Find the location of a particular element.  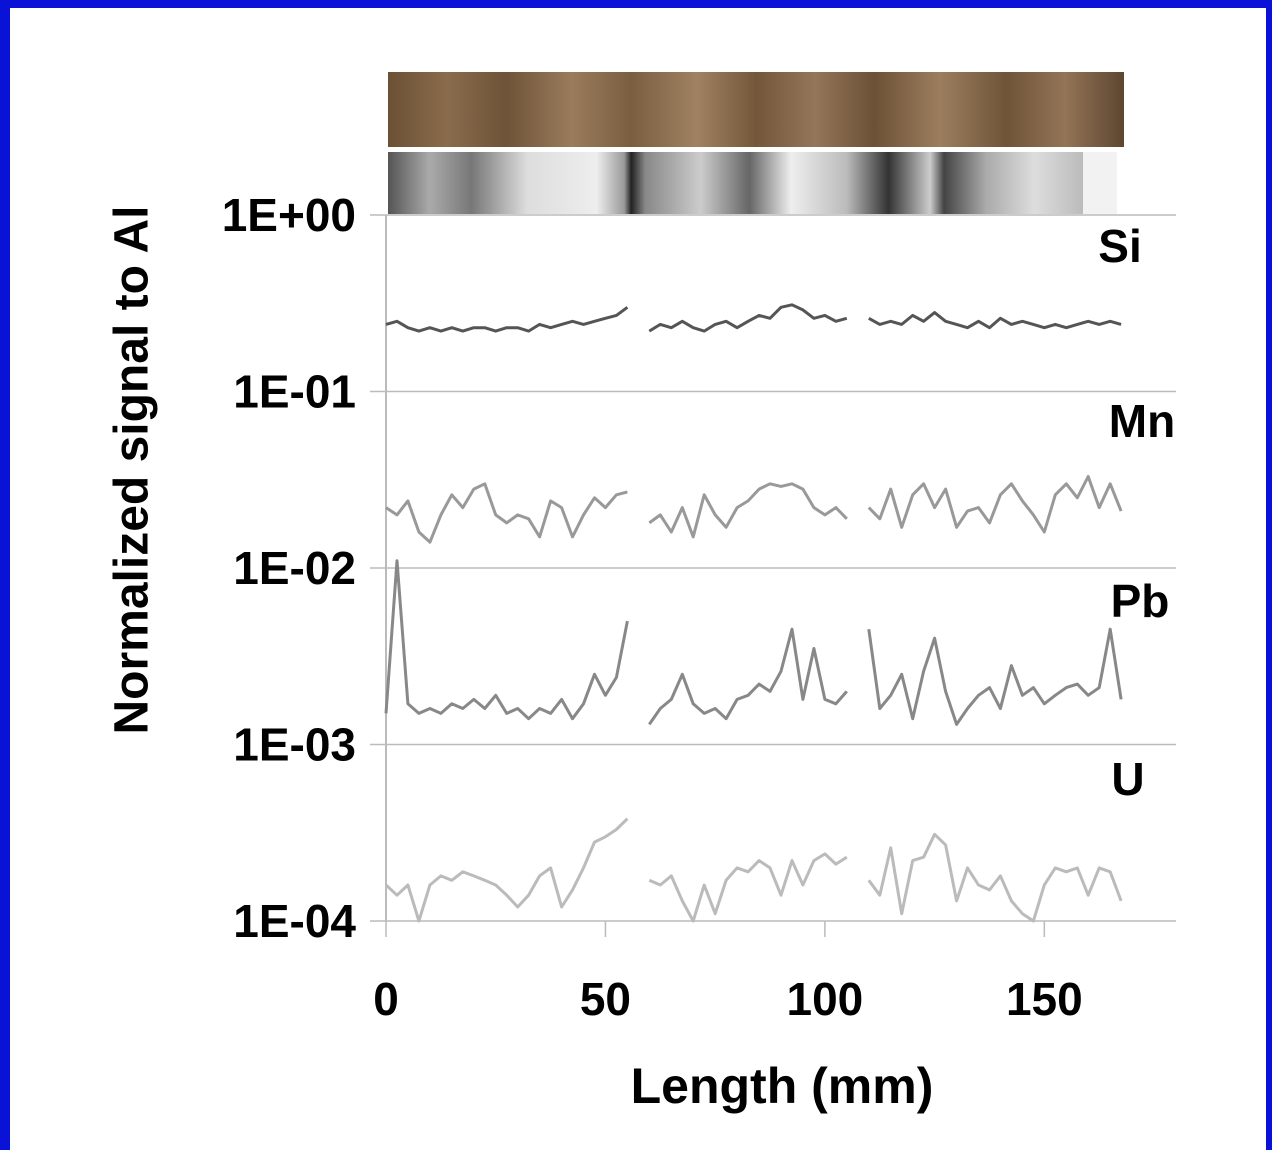

x-tick-label: 0 is located at coordinates (386, 999).